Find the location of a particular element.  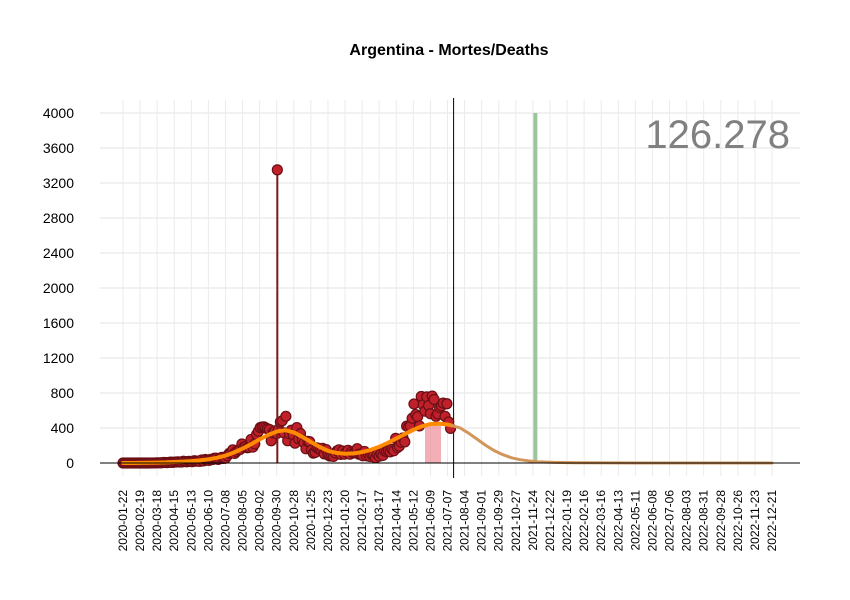

x-tick-label: 2022-03-16 is located at coordinates (601, 521).